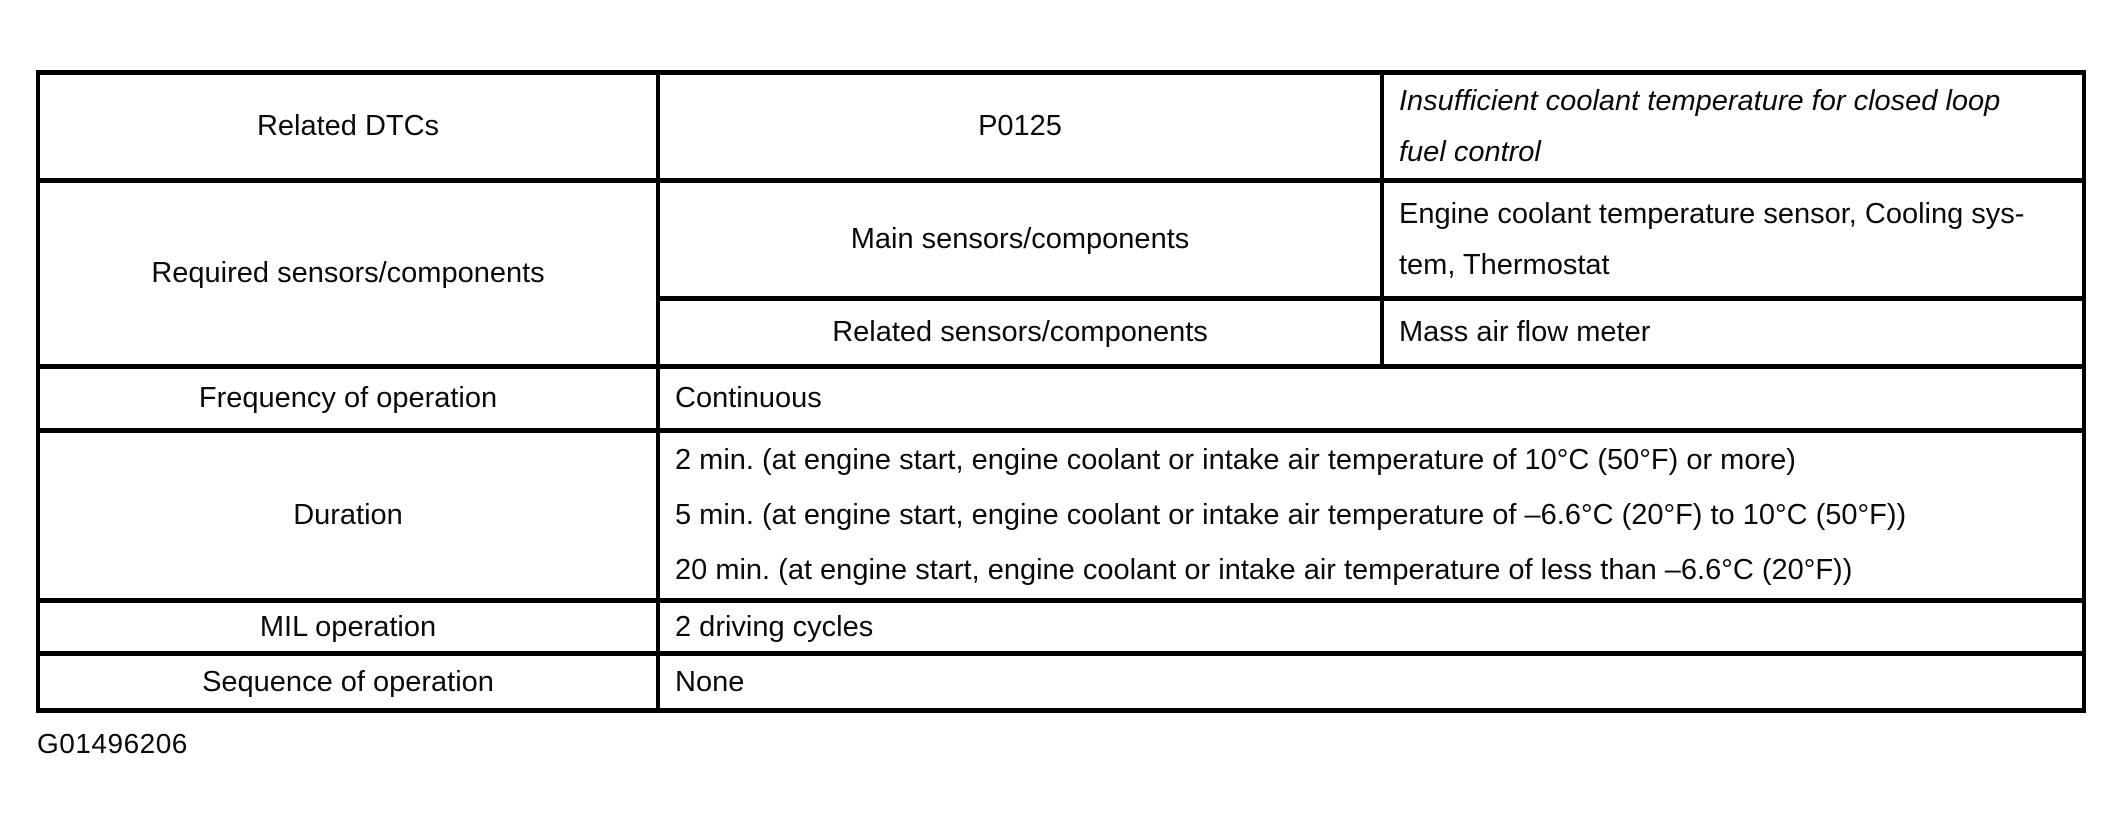 The image size is (2116, 822). I want to click on related-sensors-label: Related sensors/components, so click(1020, 332).